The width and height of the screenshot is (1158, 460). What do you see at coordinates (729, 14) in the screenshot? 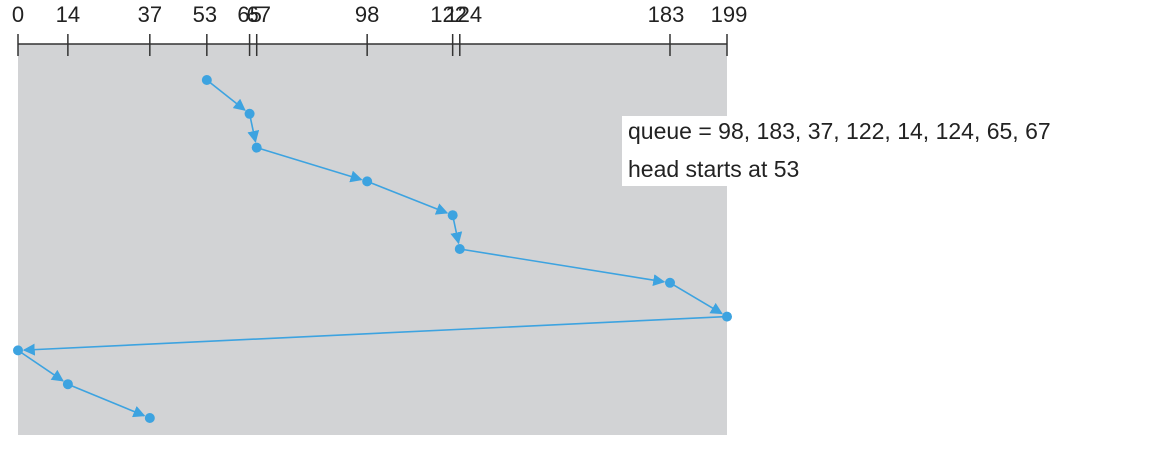
I see `tick-label-199: 199` at bounding box center [729, 14].